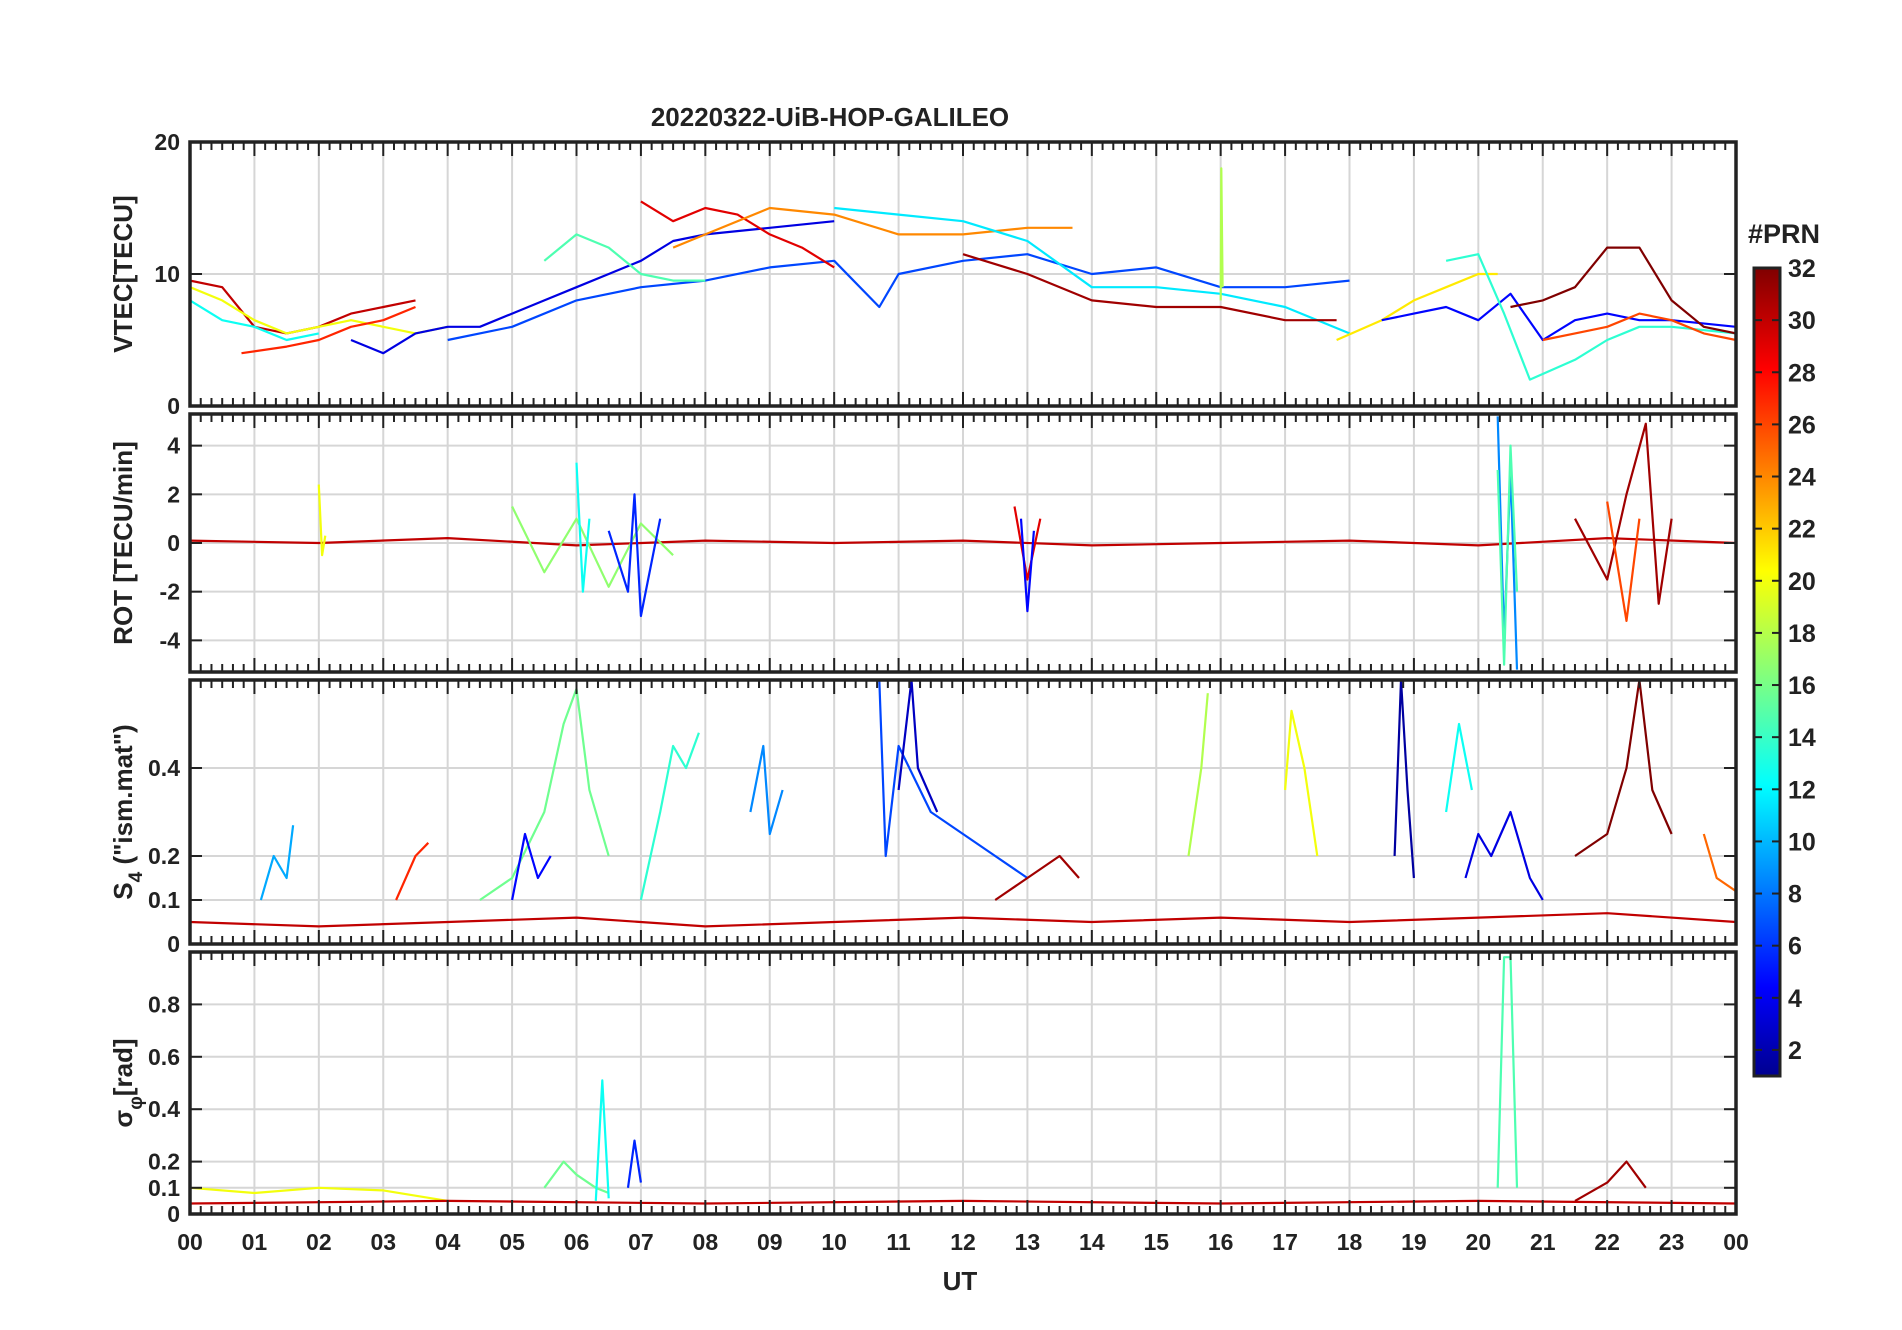 This screenshot has width=1902, height=1330. What do you see at coordinates (1795, 999) in the screenshot?
I see `colorbar-tick-label: 4` at bounding box center [1795, 999].